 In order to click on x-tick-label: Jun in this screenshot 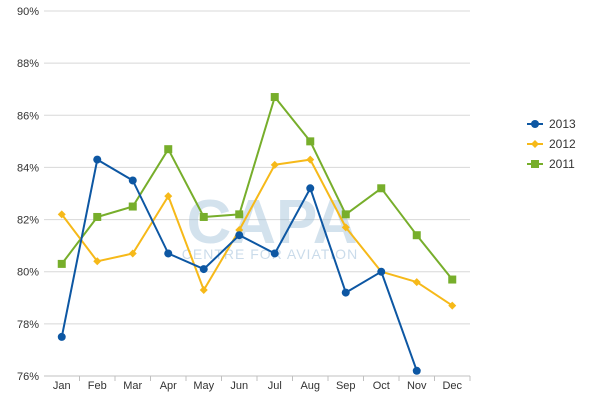, I will do `click(239, 386)`.